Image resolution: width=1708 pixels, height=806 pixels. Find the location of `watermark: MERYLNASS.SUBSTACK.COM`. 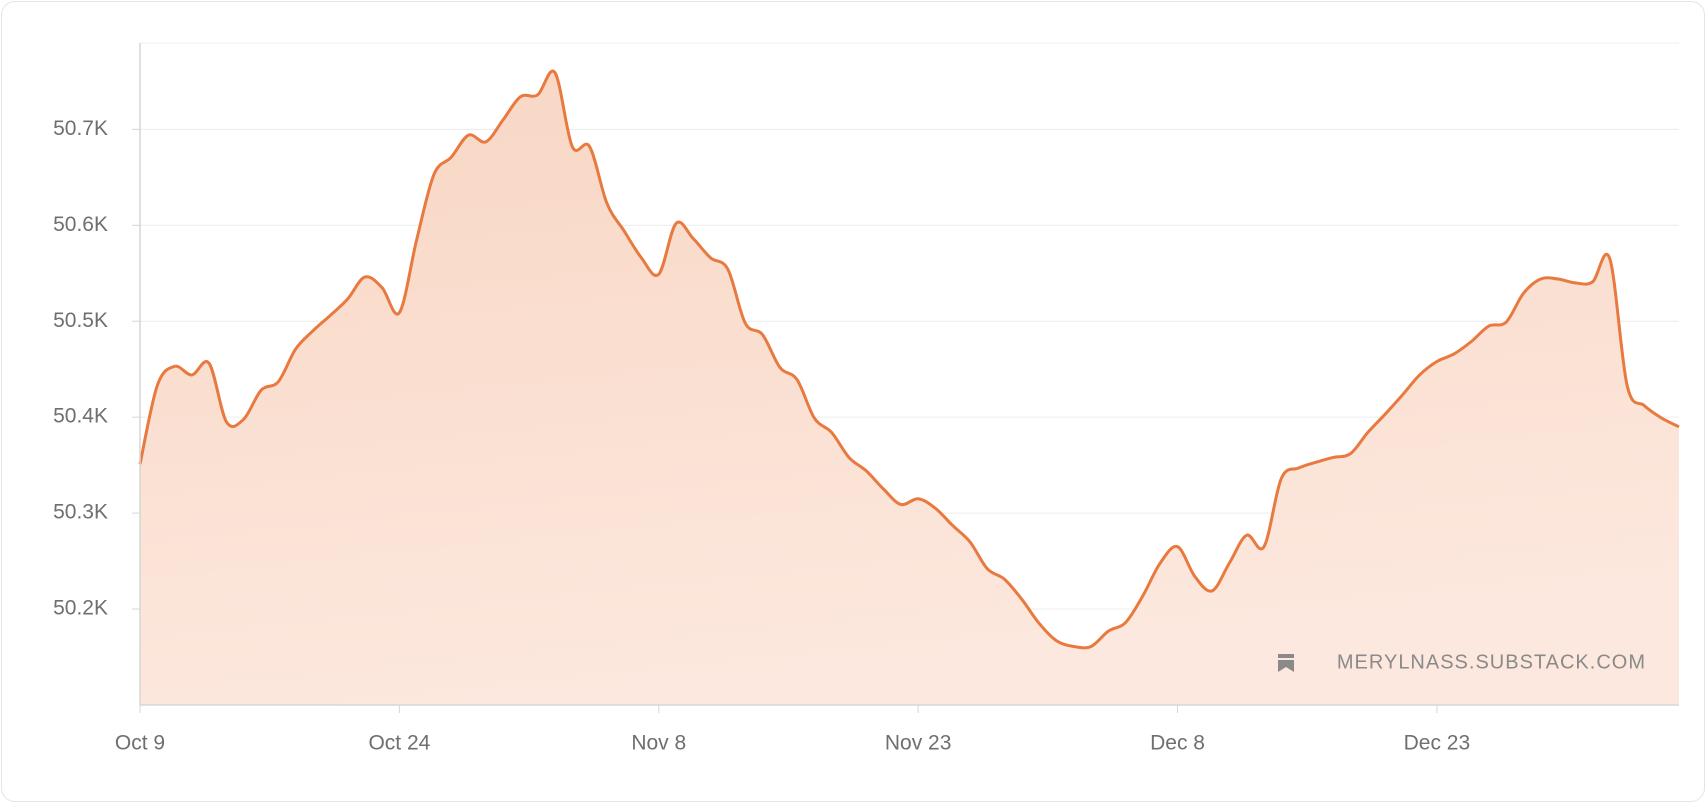

watermark: MERYLNASS.SUBSTACK.COM is located at coordinates (1491, 662).